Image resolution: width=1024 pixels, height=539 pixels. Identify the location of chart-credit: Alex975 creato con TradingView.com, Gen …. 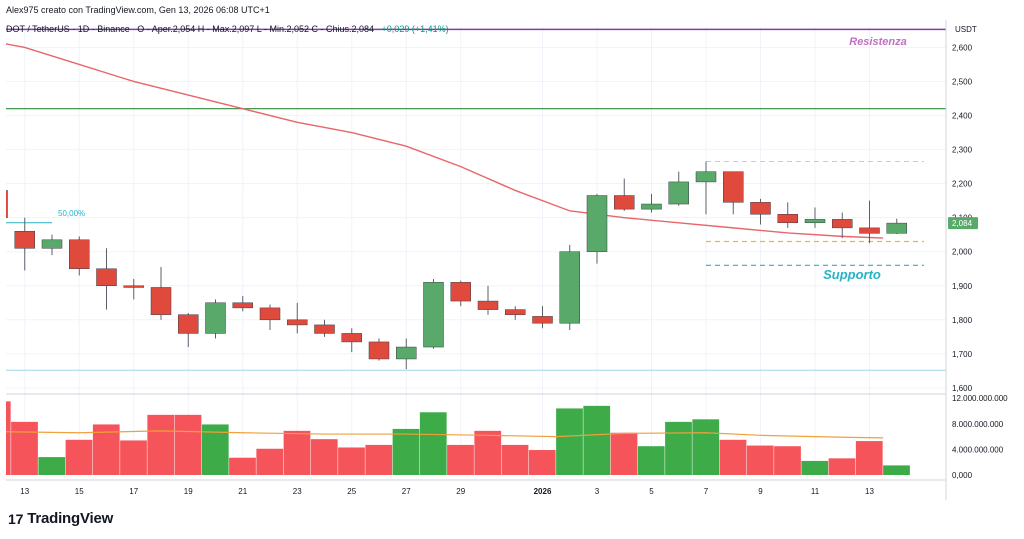
(138, 10).